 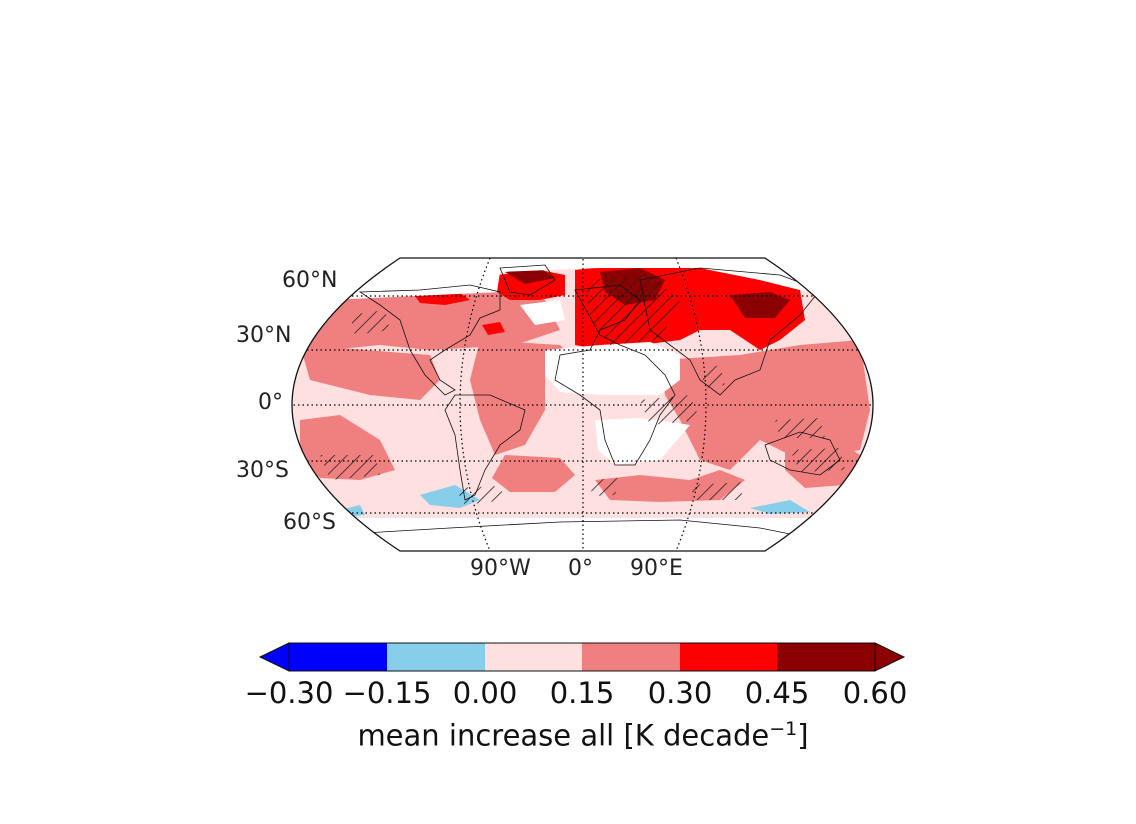 I want to click on field-white-arctic, so click(x=582, y=265).